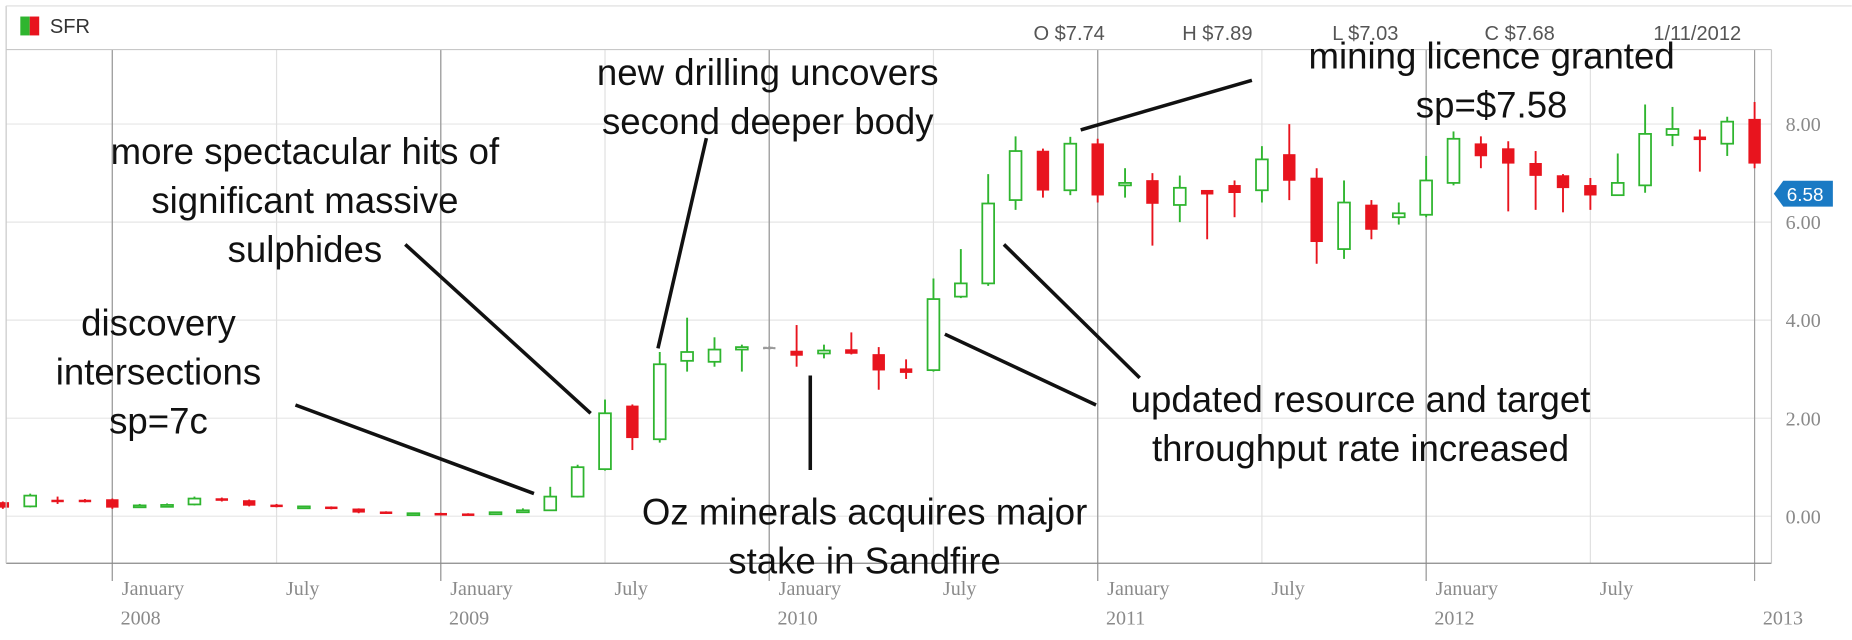  I want to click on x-year-label: 2012, so click(1454, 619).